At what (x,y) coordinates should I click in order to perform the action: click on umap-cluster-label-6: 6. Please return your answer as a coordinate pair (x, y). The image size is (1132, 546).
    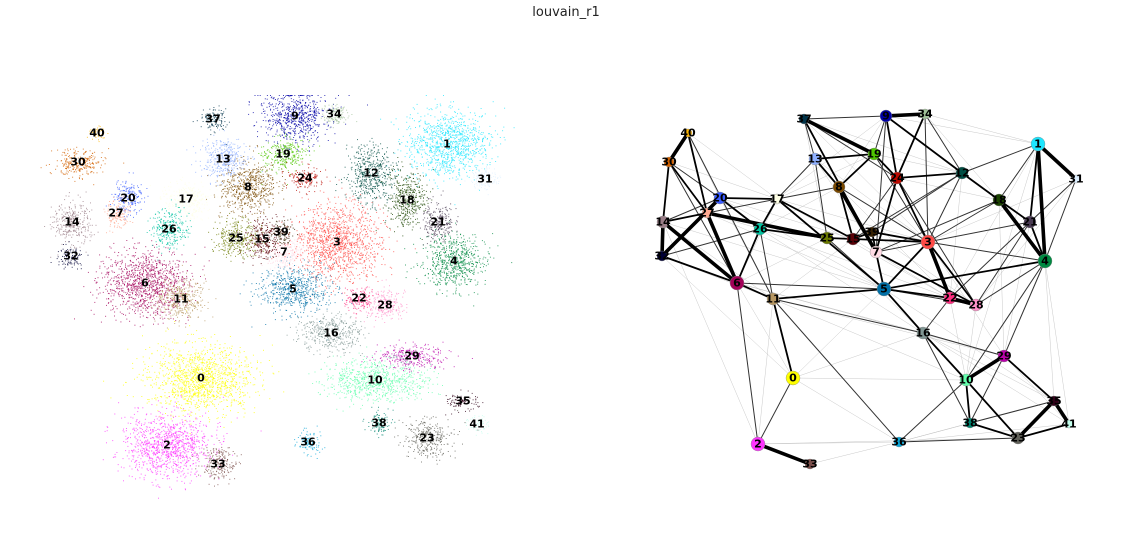
    Looking at the image, I should click on (145, 283).